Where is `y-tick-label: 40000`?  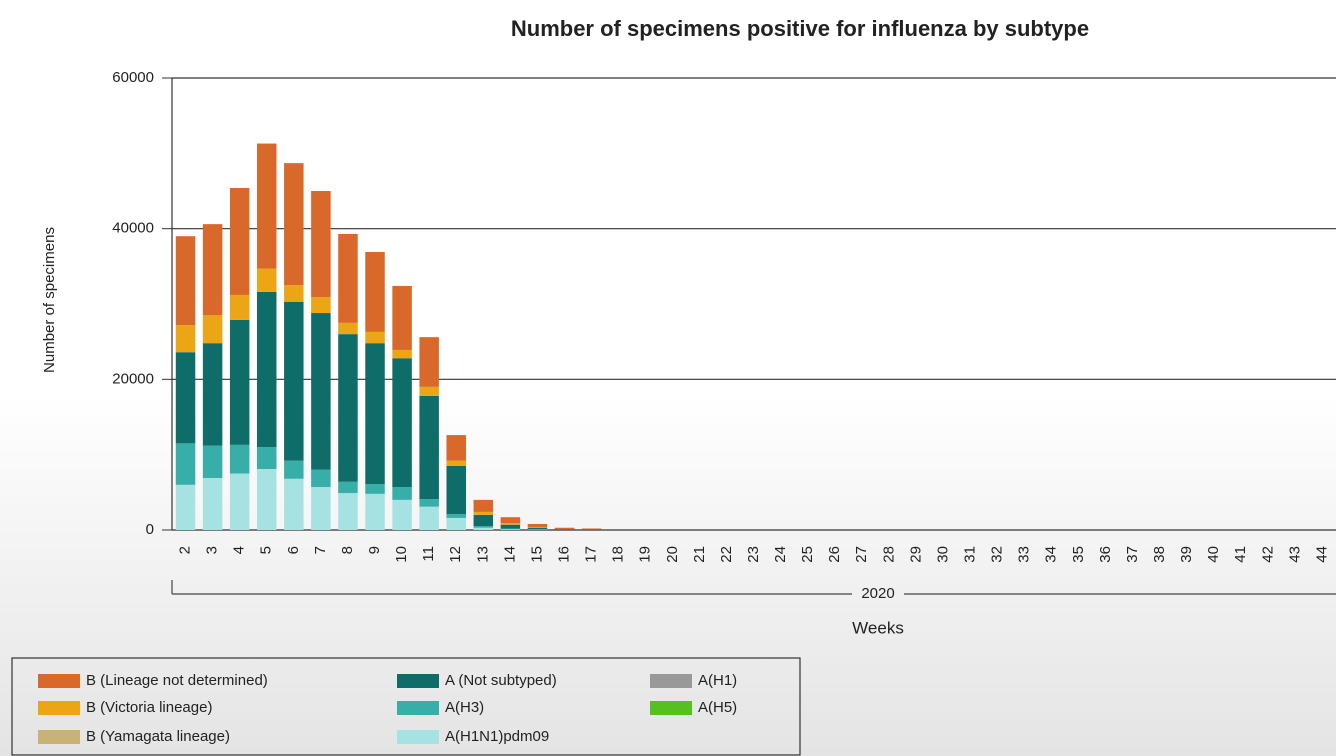
y-tick-label: 40000 is located at coordinates (133, 228).